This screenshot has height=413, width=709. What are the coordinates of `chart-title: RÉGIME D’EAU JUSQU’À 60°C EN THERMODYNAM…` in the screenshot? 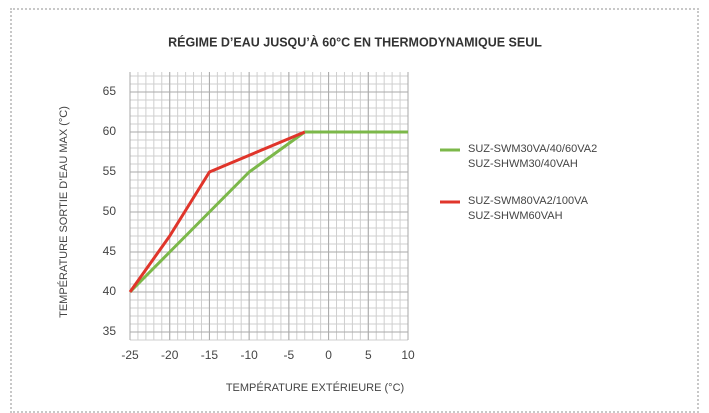 It's located at (355, 41).